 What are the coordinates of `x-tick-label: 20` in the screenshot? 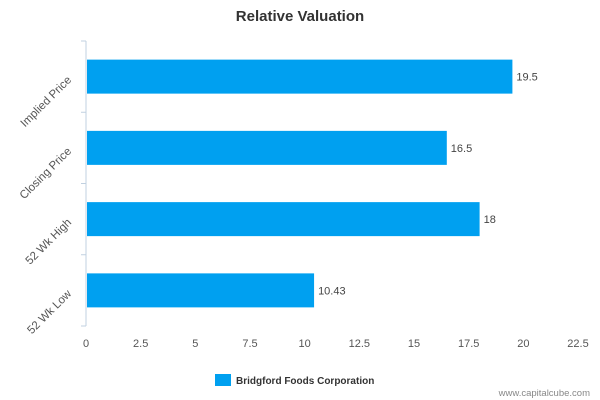 It's located at (523, 344).